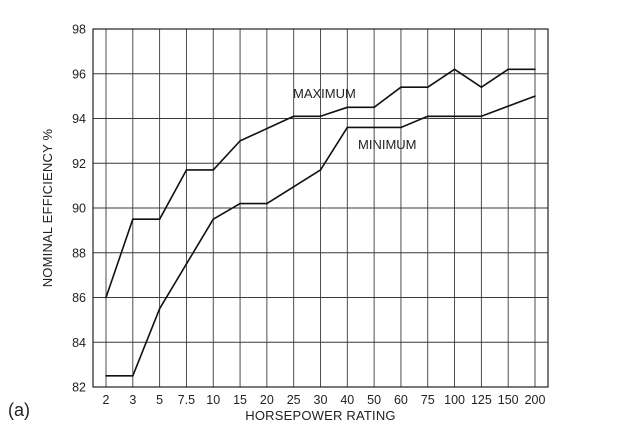  Describe the element at coordinates (159, 400) in the screenshot. I see `x-tick-label: 5` at that location.